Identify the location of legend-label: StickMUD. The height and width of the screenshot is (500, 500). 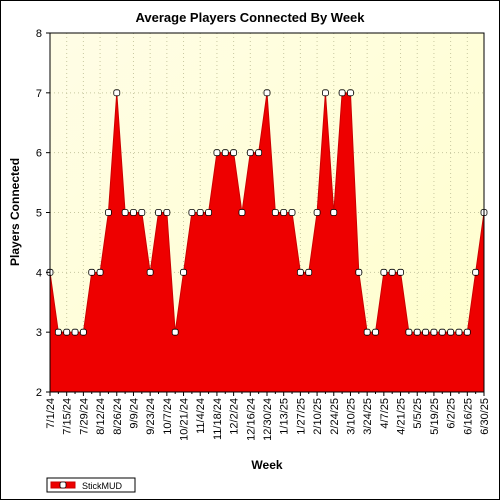
(102, 486).